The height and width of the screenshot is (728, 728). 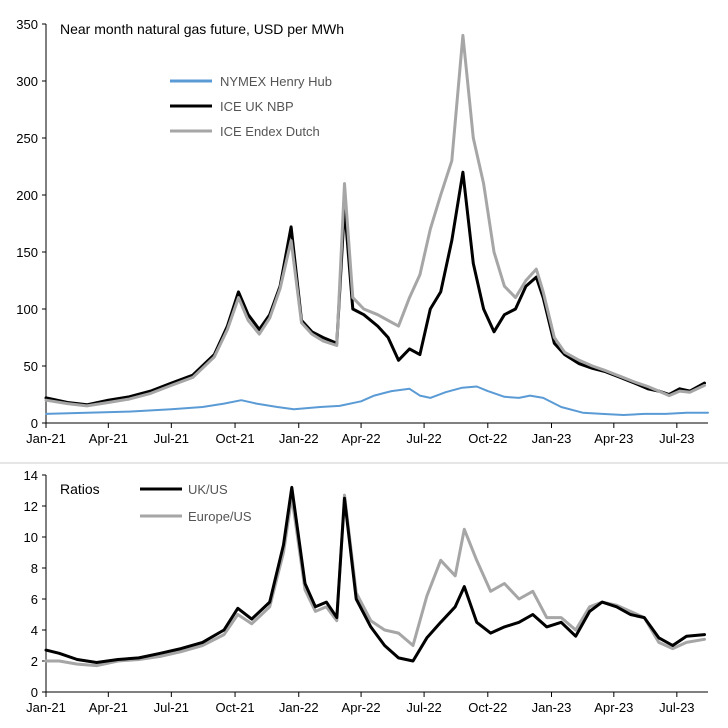 I want to click on ratio-legend: UK/US Europe/US, so click(x=196, y=503).